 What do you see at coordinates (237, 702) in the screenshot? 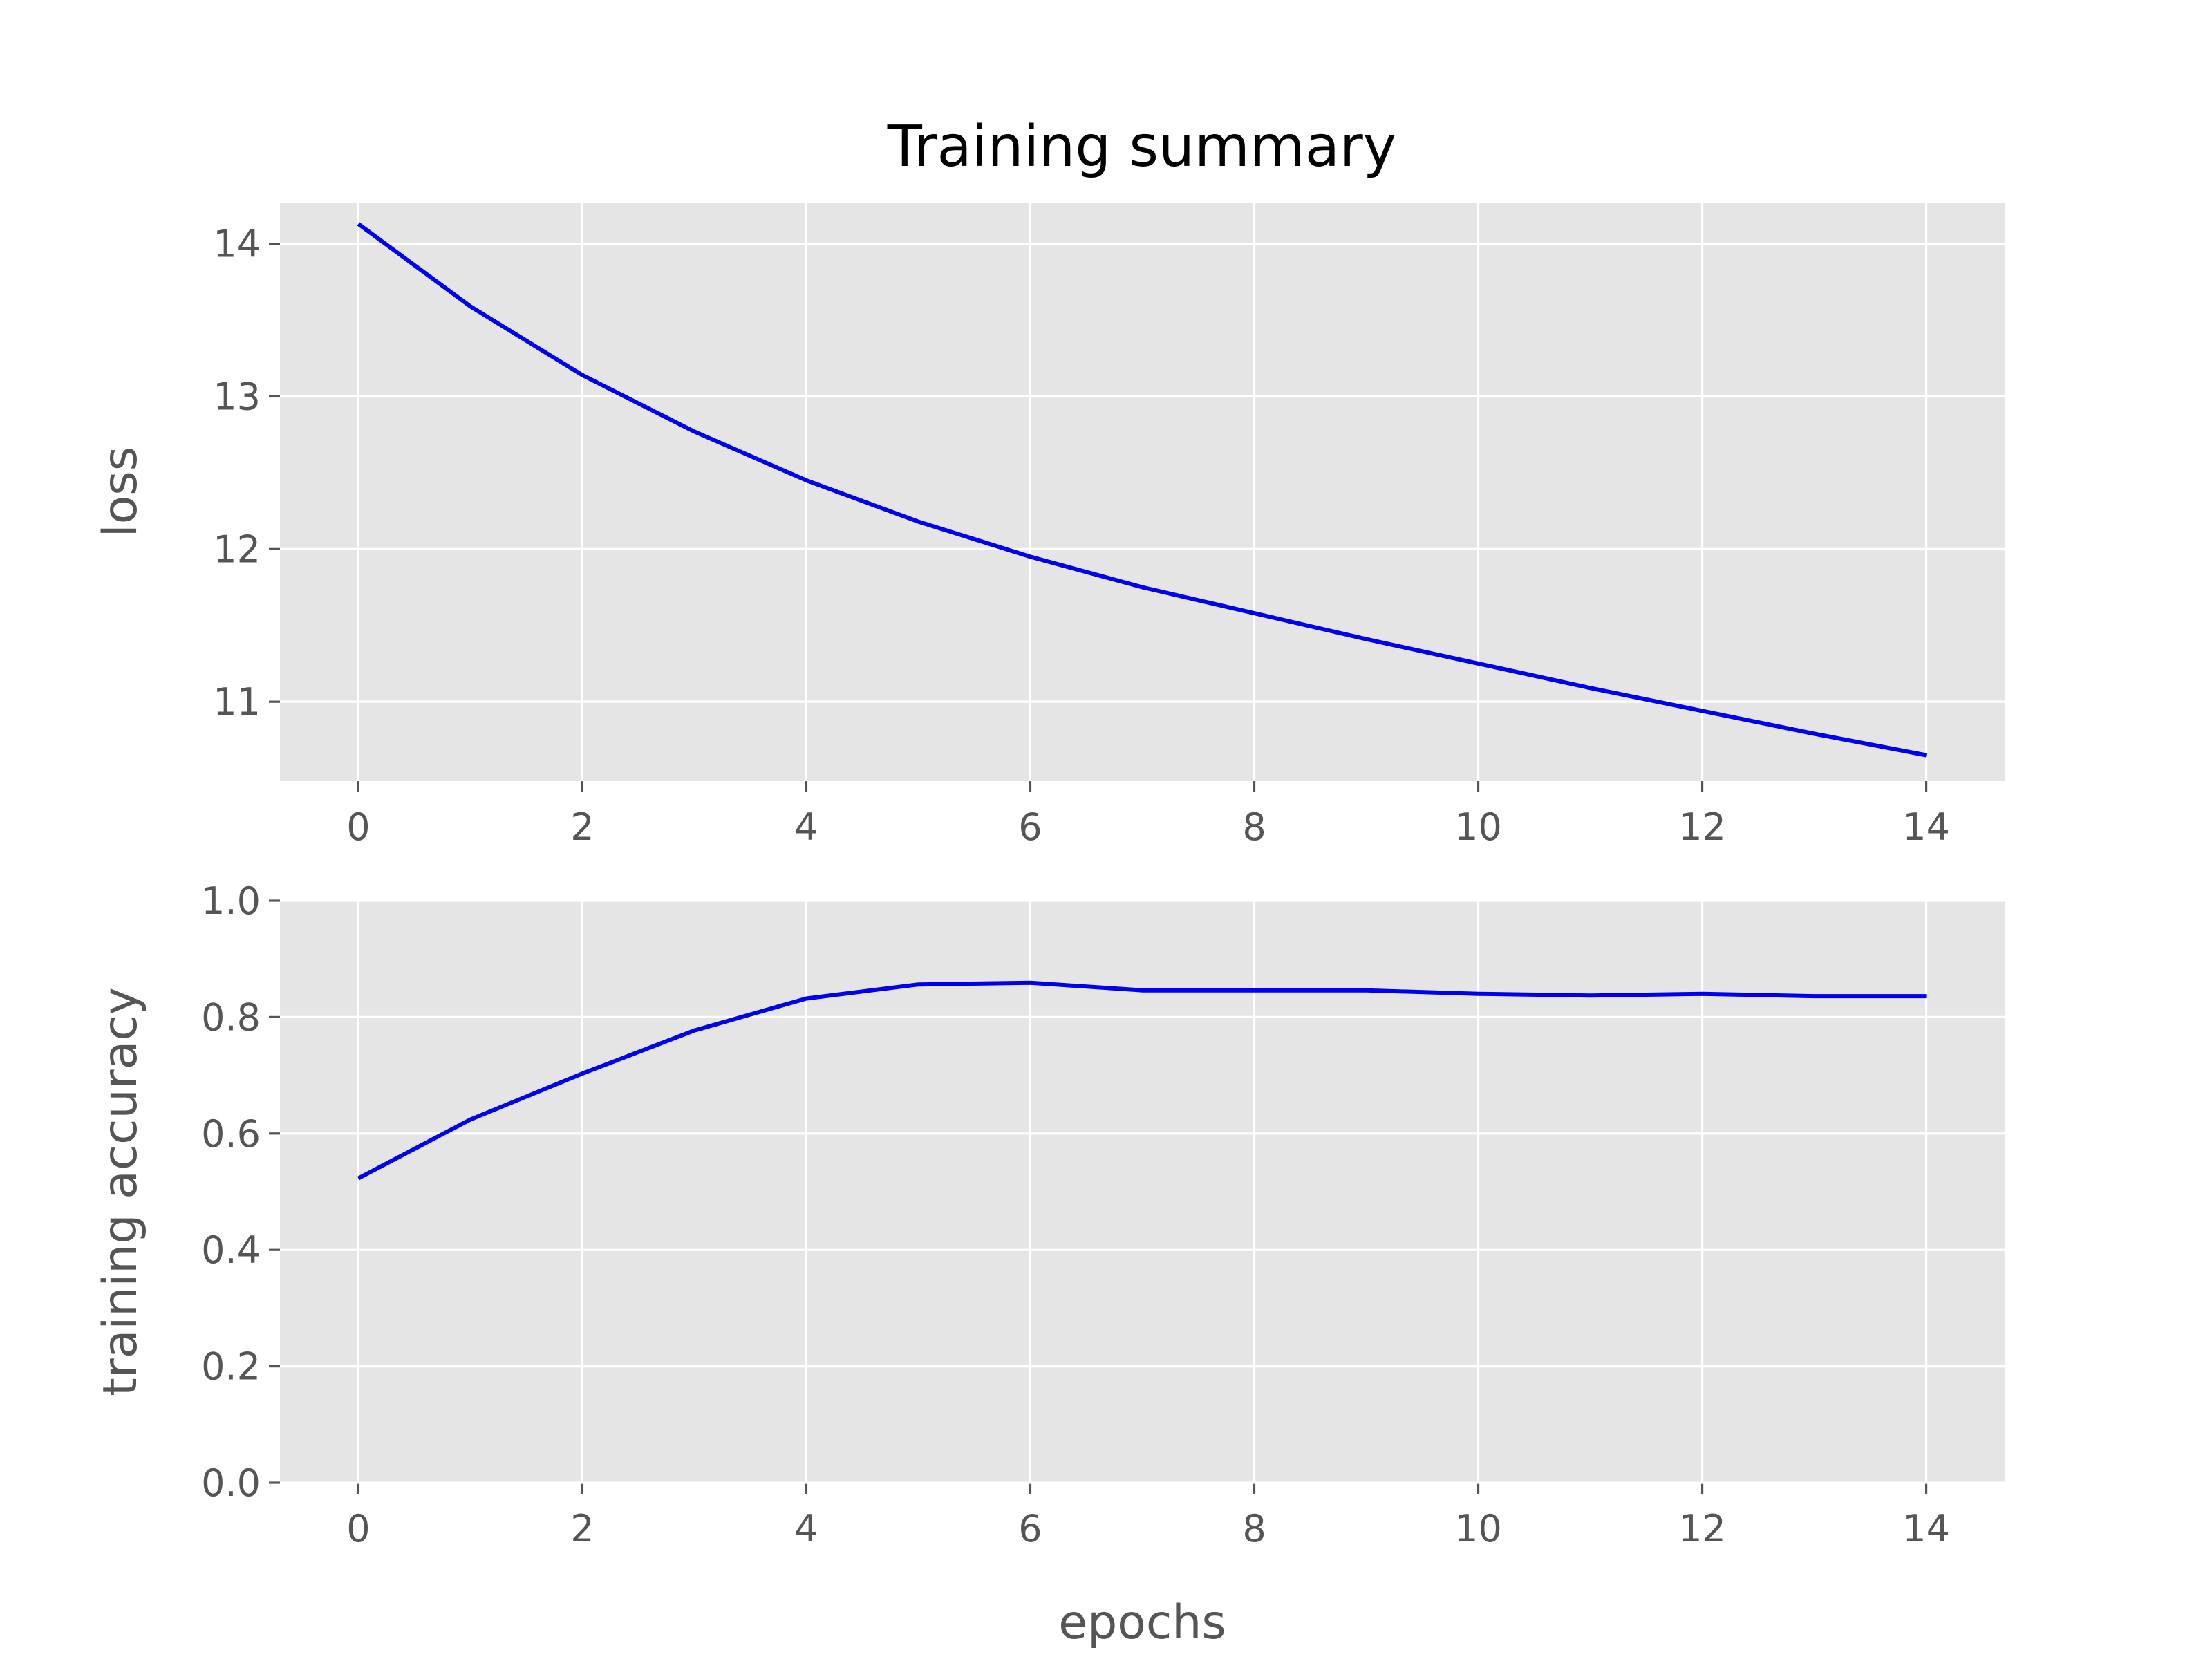
I see `loss-y-tick-label: 11` at bounding box center [237, 702].